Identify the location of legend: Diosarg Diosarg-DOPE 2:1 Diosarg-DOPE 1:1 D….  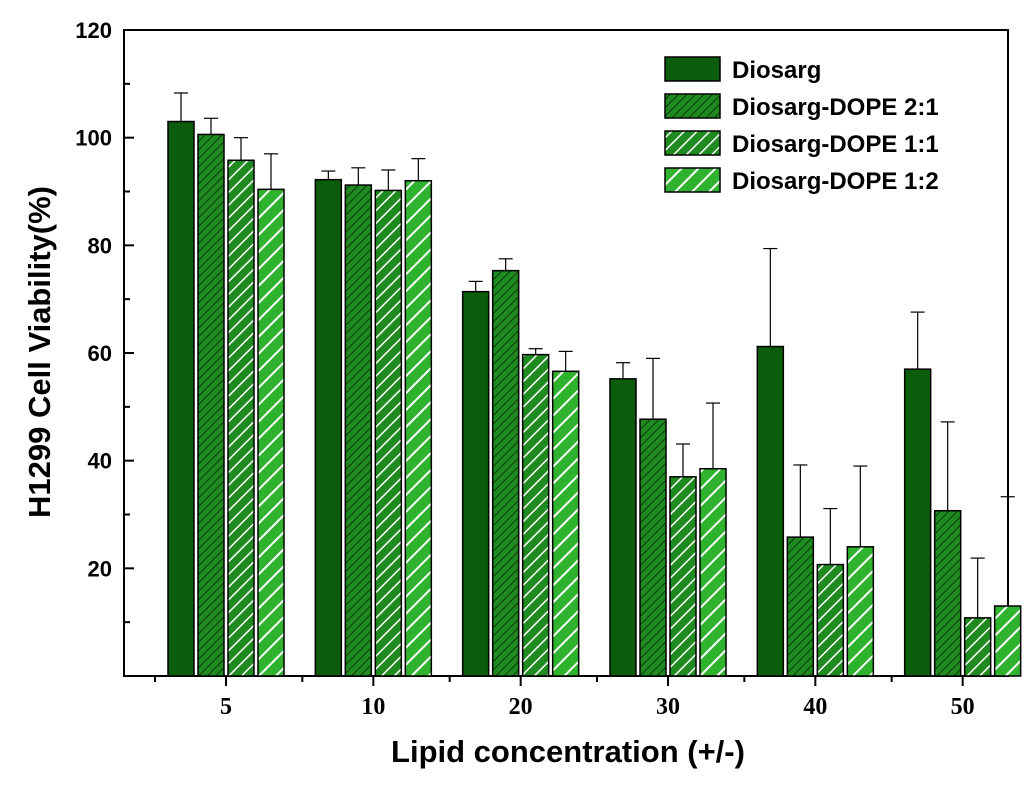
(801, 125).